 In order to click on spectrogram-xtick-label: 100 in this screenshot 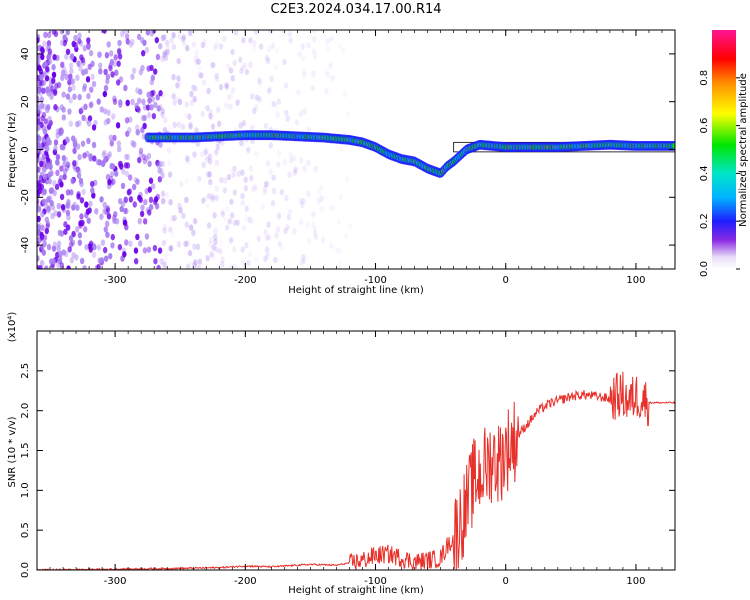, I will do `click(635, 280)`.